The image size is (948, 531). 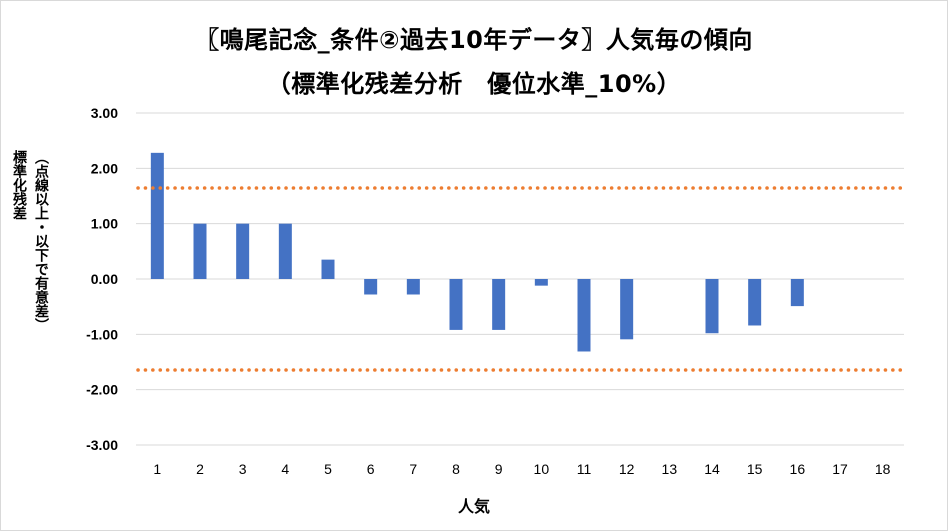 I want to click on y-axis-label: （点線以上・以下で有意差） 標準化残差, so click(x=33, y=285).